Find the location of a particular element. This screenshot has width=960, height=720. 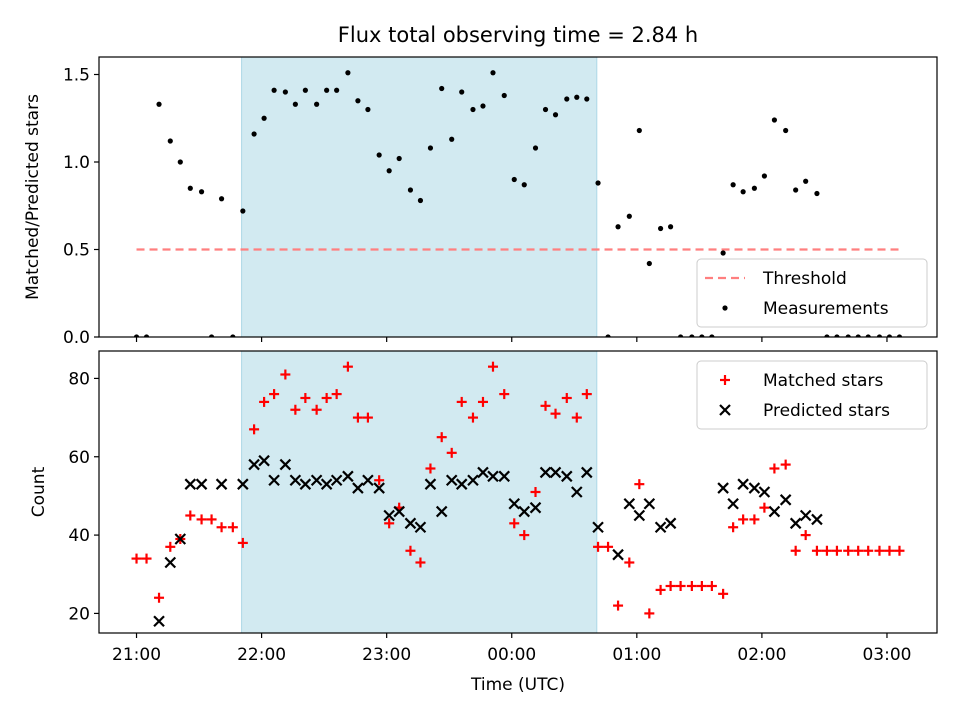

legend-matched-swatch is located at coordinates (725, 380).